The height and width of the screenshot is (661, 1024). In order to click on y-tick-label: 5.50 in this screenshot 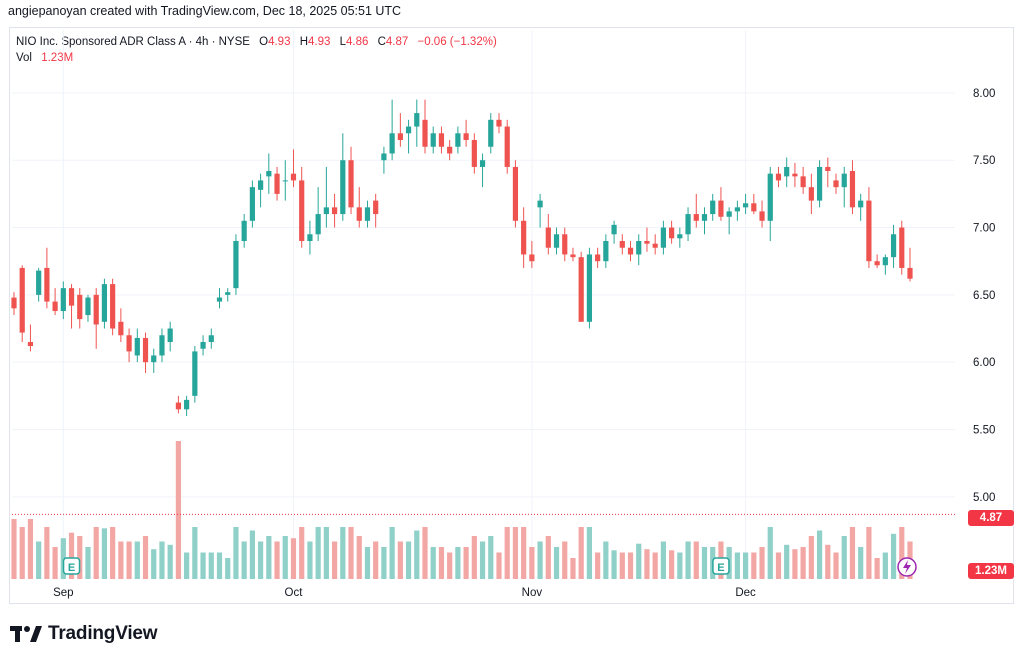, I will do `click(984, 431)`.